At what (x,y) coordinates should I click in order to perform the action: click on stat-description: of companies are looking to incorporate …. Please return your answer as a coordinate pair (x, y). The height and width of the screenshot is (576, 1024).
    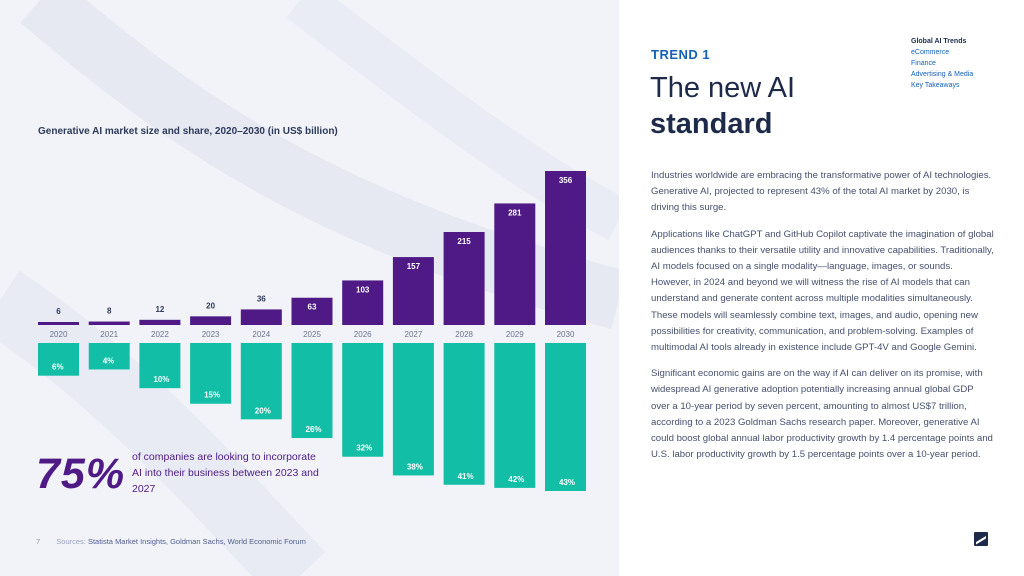
    Looking at the image, I should click on (225, 473).